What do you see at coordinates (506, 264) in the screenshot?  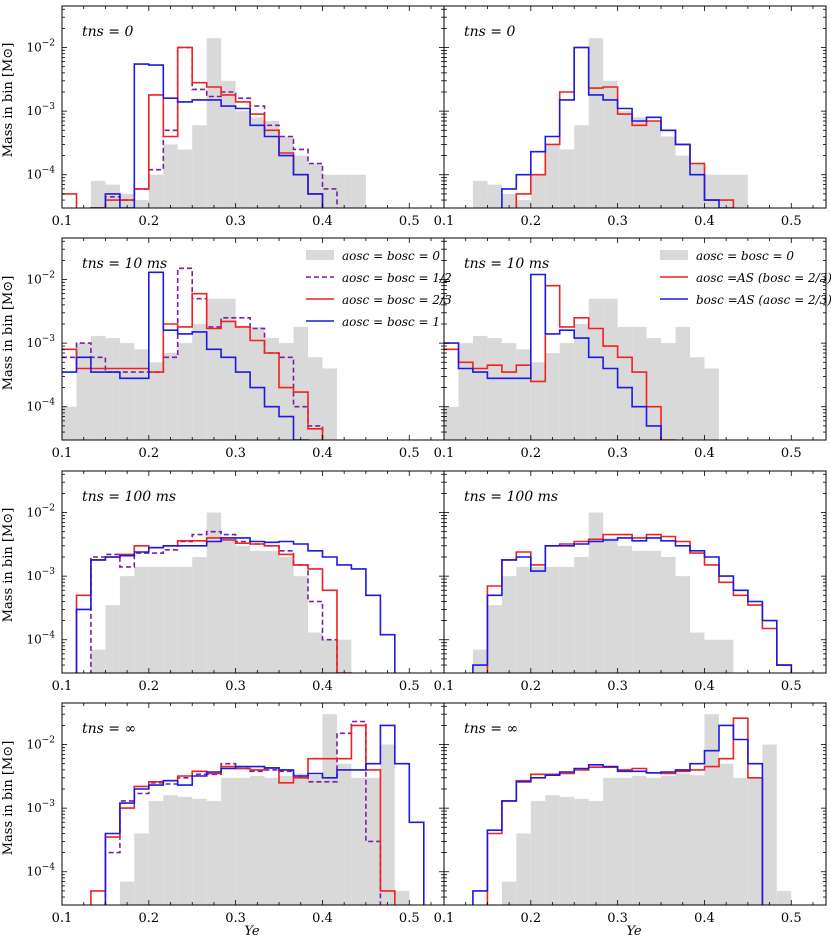 I see `panel-label: tns = 10 ms` at bounding box center [506, 264].